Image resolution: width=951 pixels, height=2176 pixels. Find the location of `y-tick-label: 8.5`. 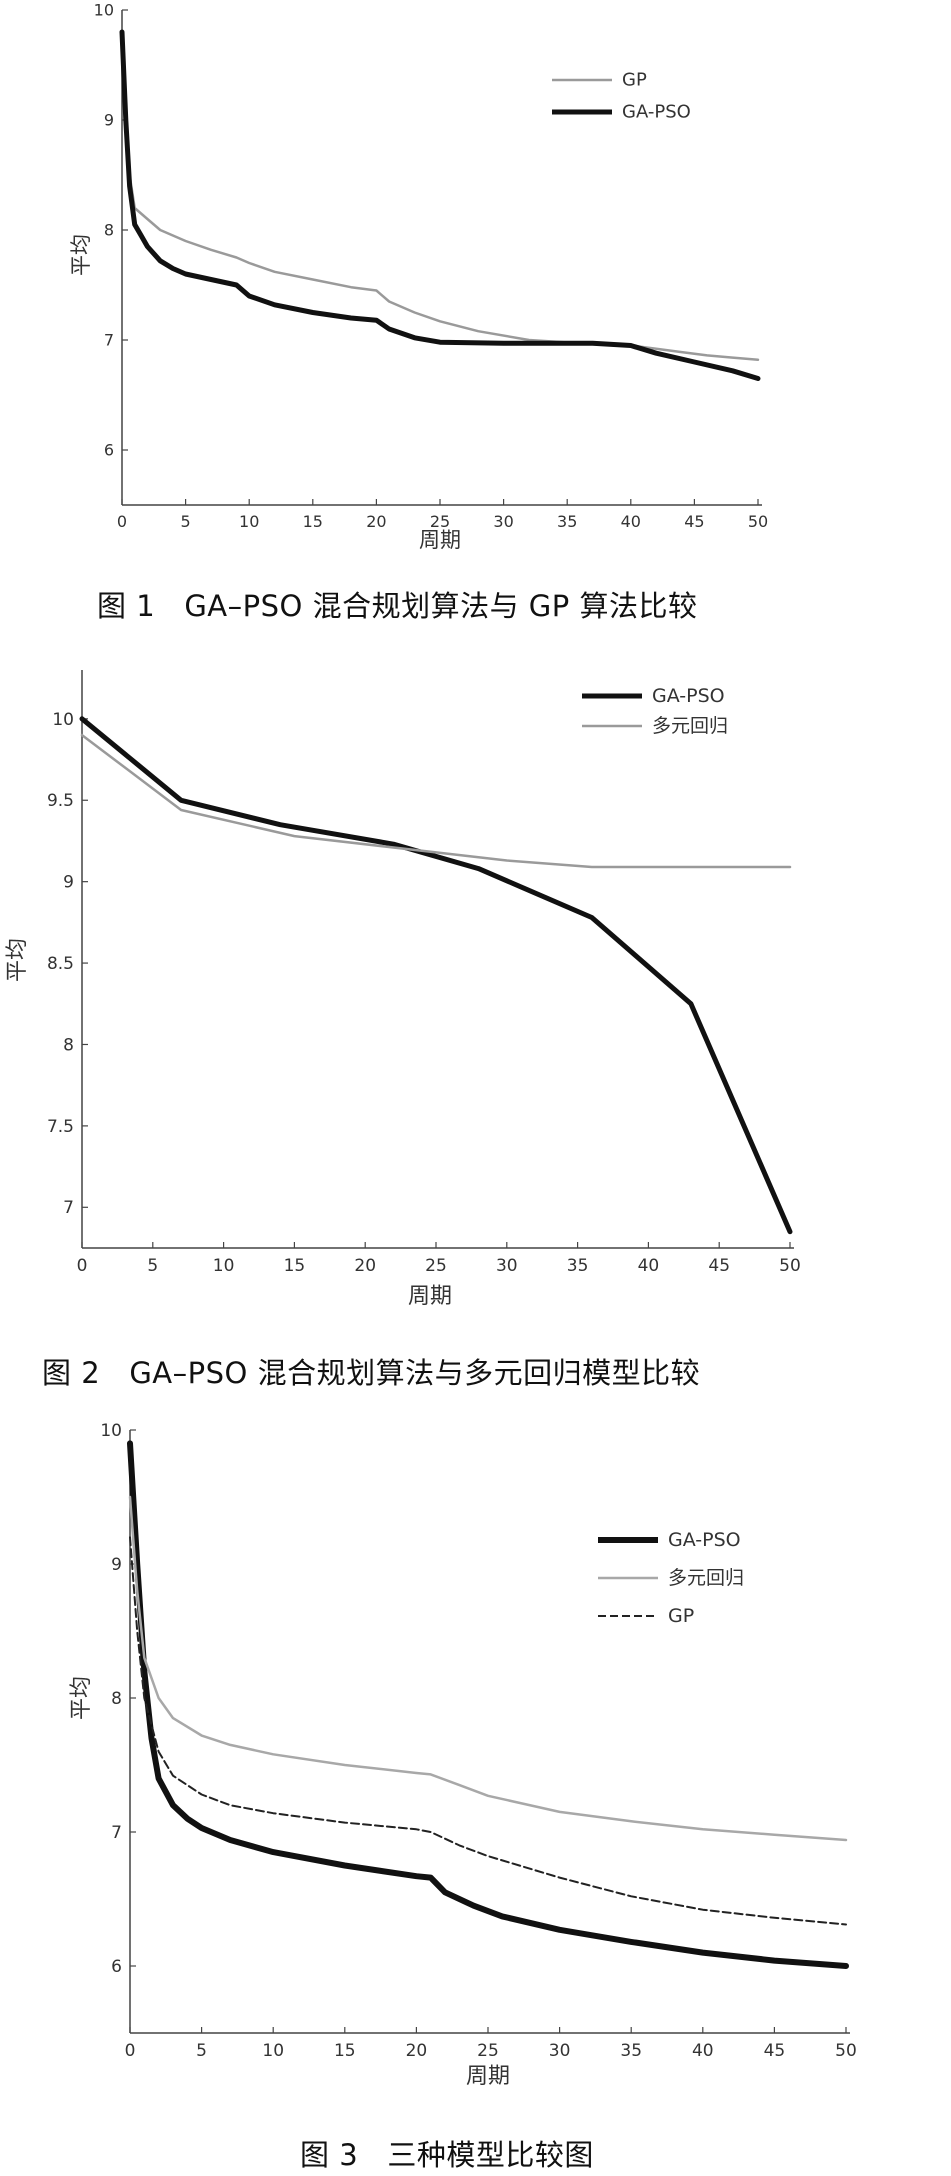

y-tick-label: 8.5 is located at coordinates (60, 964).